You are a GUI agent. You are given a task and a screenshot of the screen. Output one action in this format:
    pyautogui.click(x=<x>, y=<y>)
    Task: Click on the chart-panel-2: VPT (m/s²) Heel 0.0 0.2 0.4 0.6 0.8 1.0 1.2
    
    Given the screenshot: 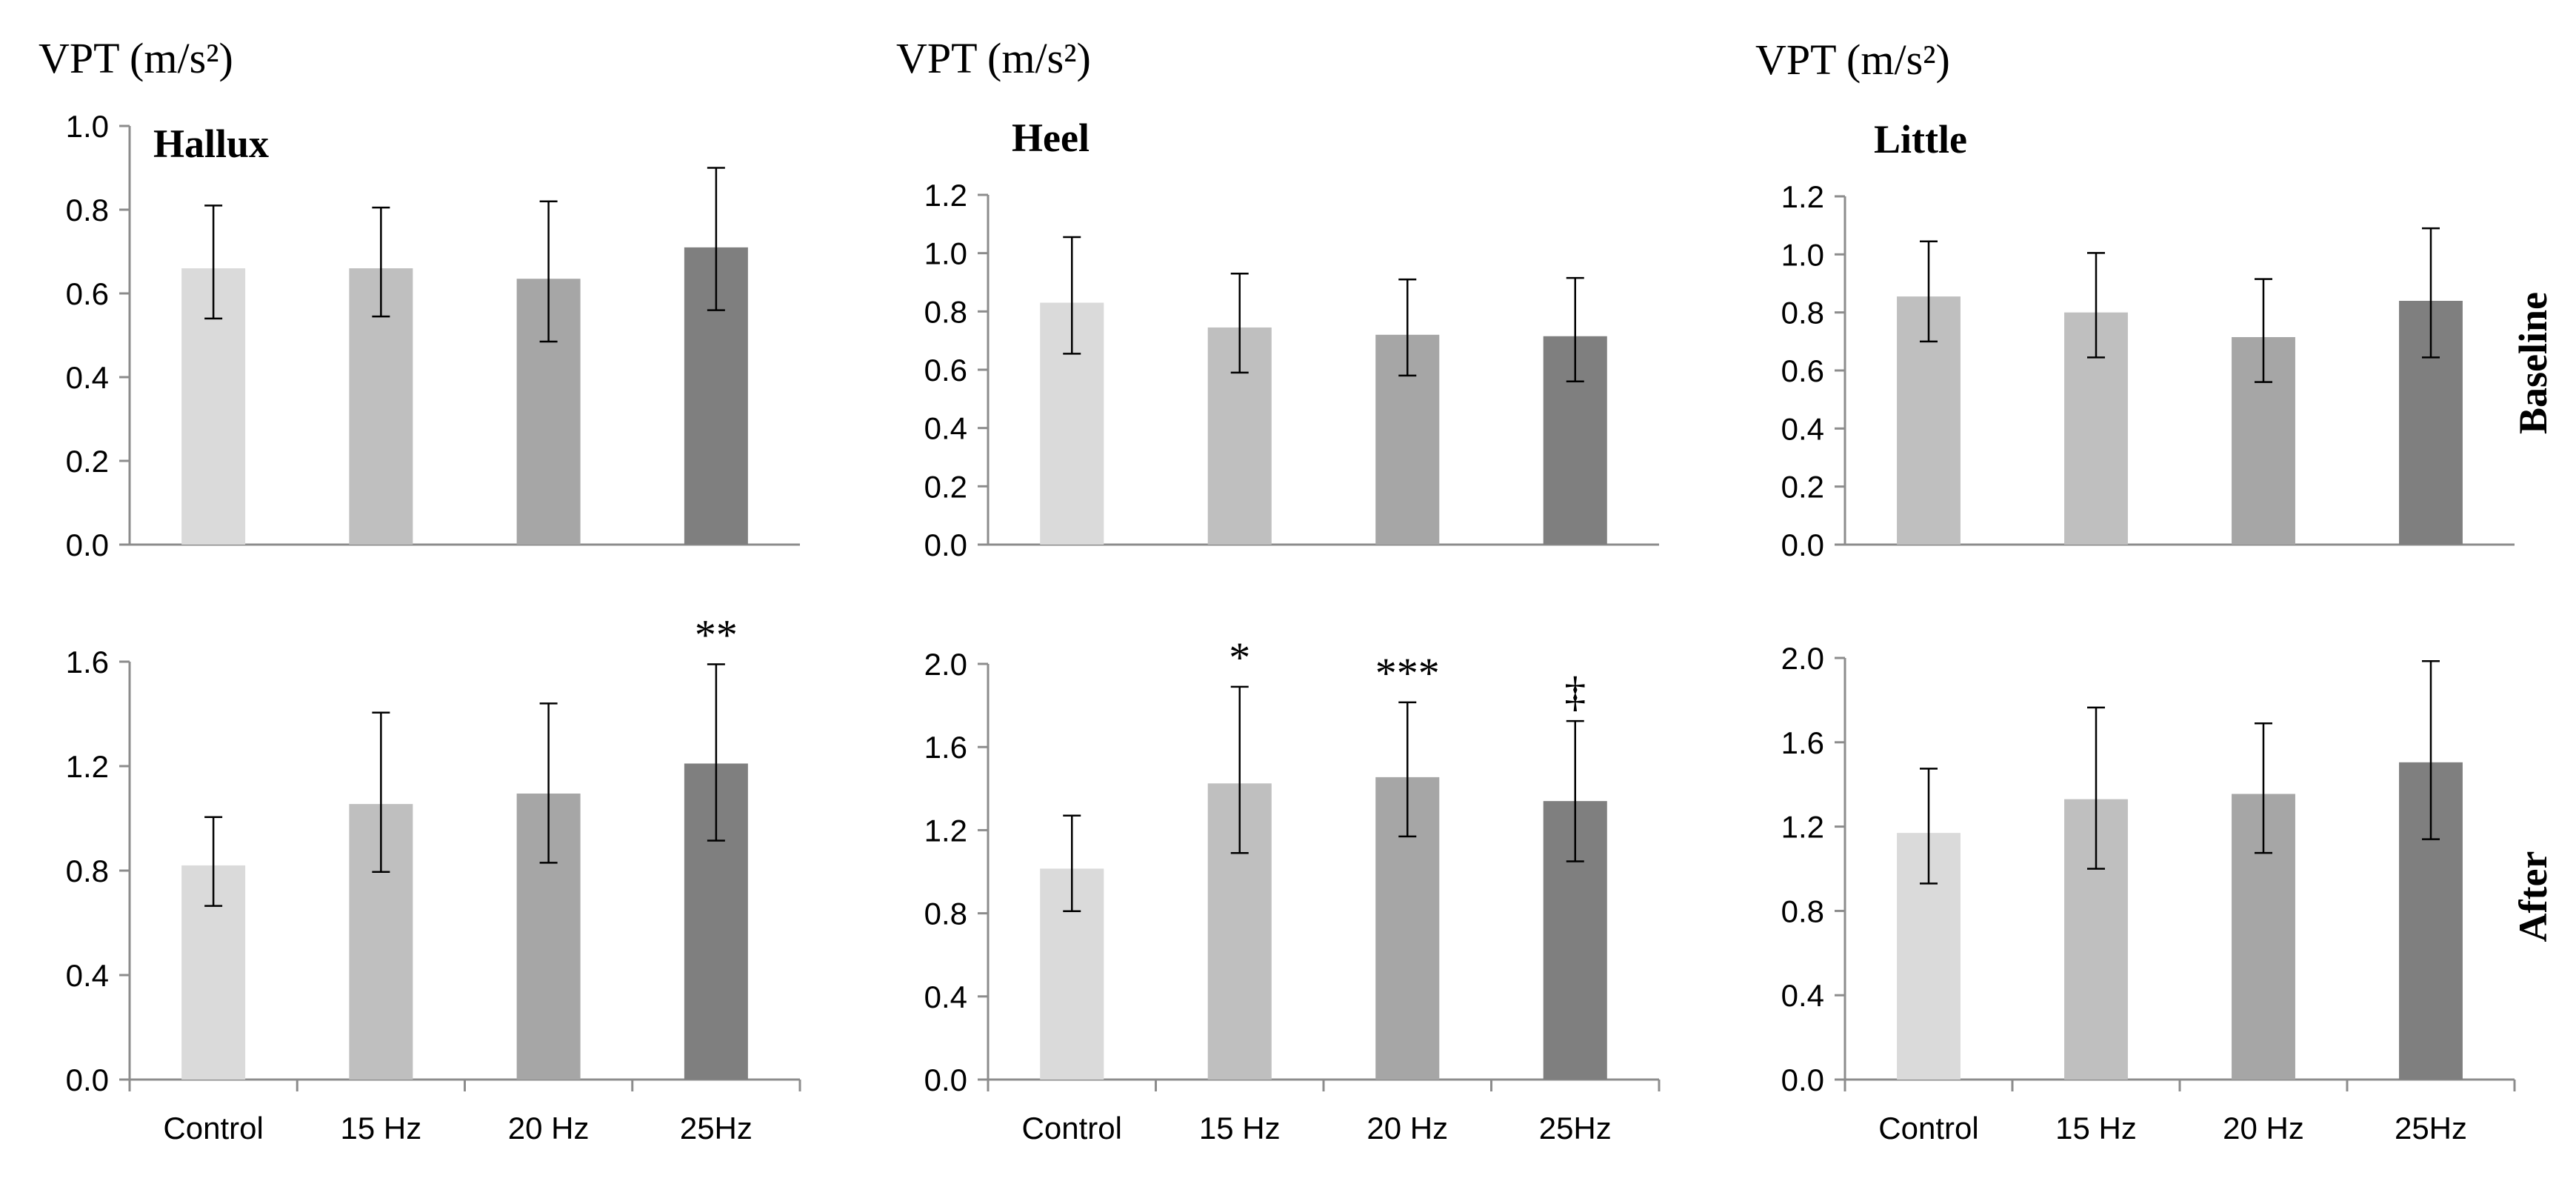 What is the action you would take?
    pyautogui.click(x=1277, y=298)
    